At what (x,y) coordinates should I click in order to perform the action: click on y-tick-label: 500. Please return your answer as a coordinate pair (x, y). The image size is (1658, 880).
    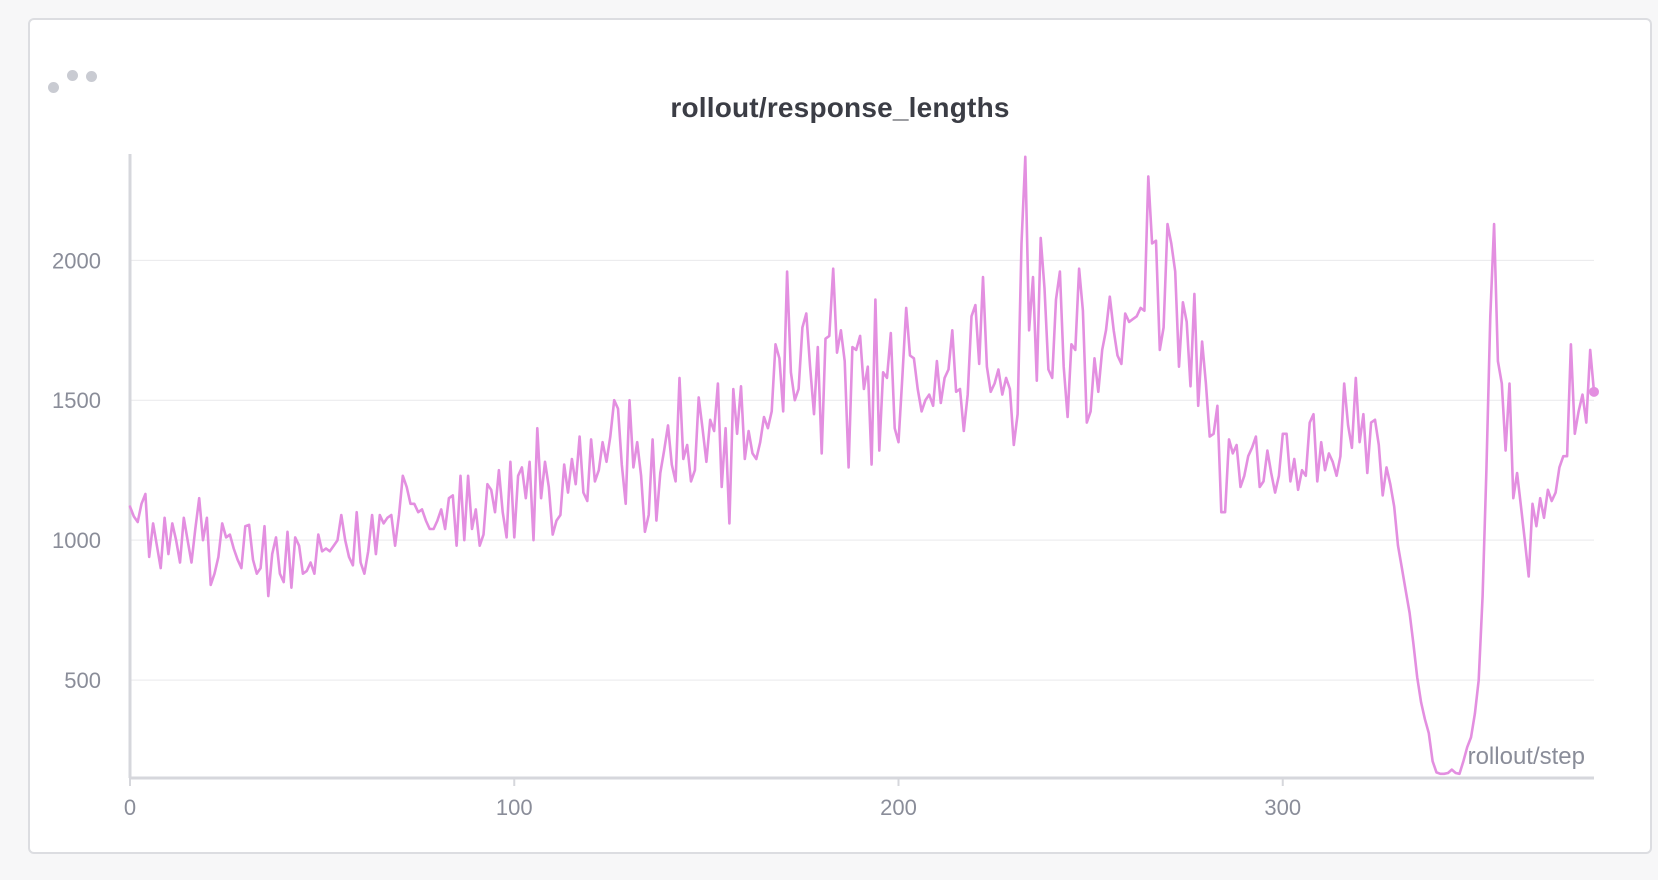
    Looking at the image, I should click on (82, 680).